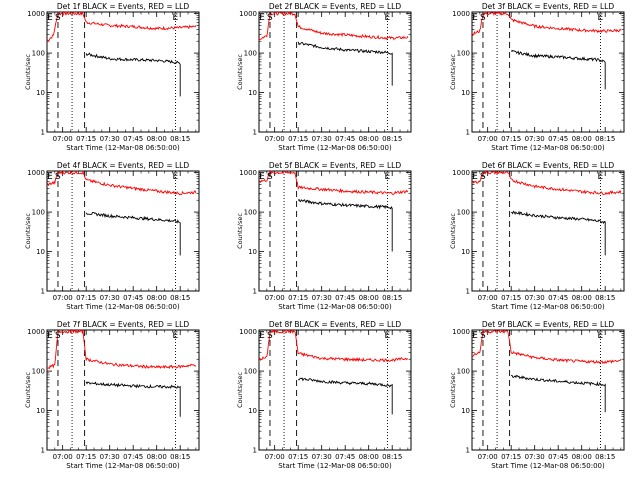  I want to click on panel-title: Det 3f BLACK = Events, RED = LLD, so click(548, 6).